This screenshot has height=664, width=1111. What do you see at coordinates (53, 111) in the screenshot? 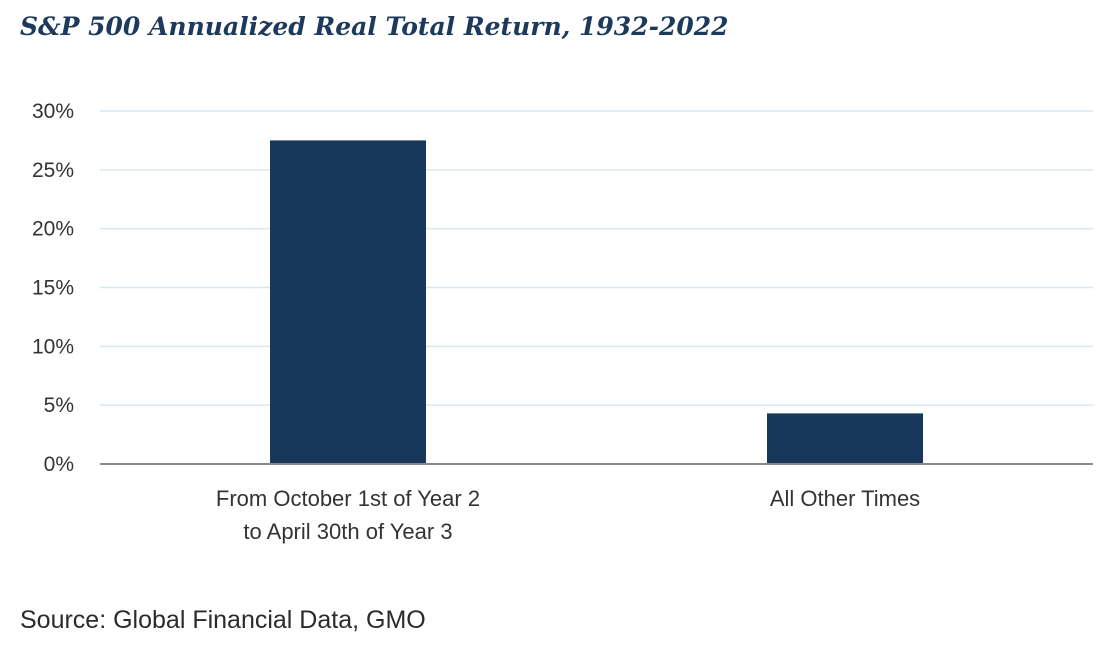
I see `y-tick-label: 30%` at bounding box center [53, 111].